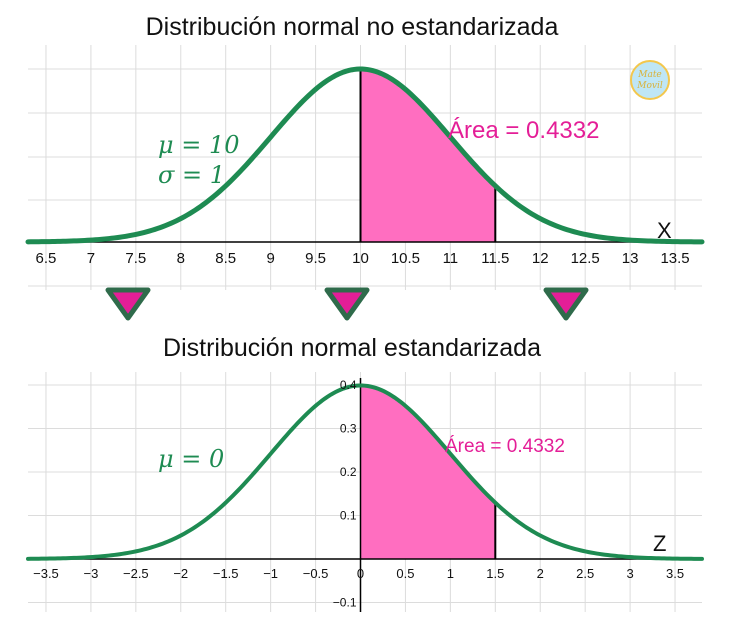  Describe the element at coordinates (585, 573) in the screenshot. I see `x-tick-label: 2.5` at that location.